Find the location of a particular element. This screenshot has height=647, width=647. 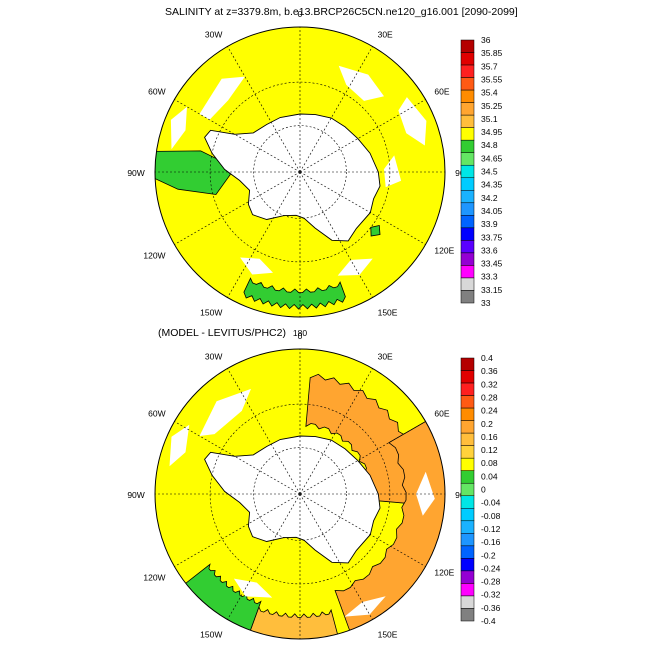

colorbar-label: 34.35 is located at coordinates (492, 185).